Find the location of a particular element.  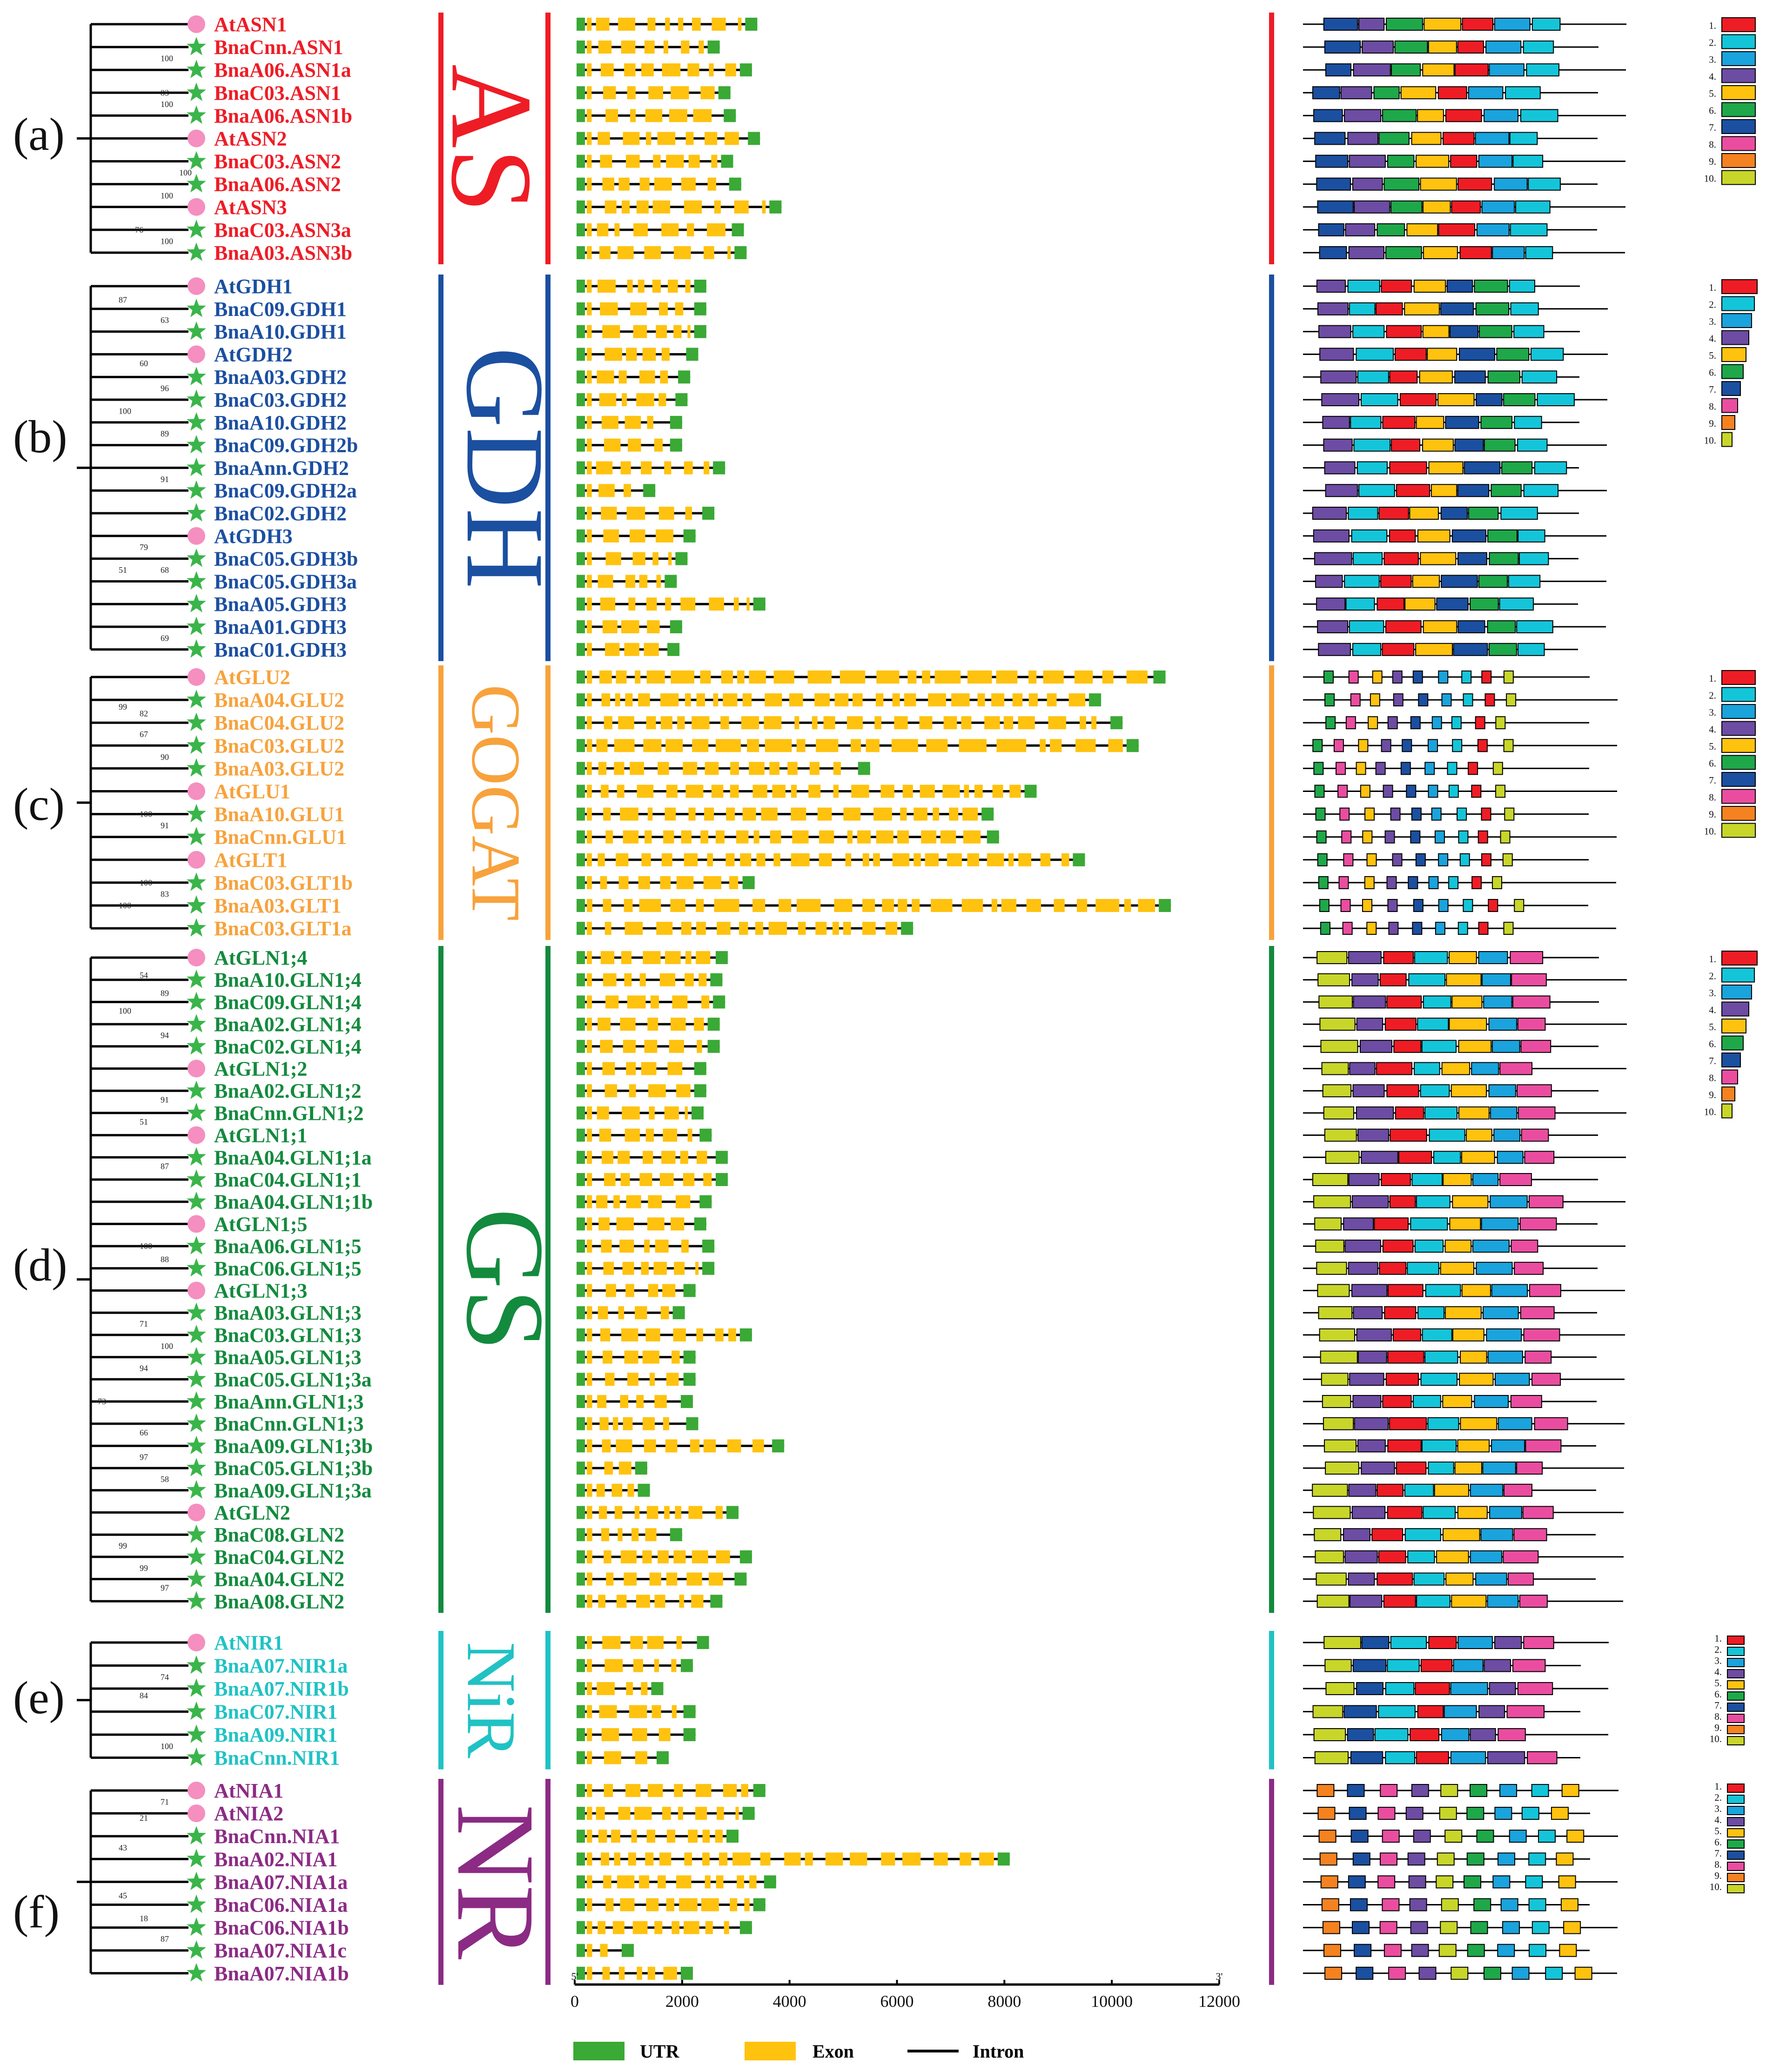

gene-label: BnaAnn.GDH2 is located at coordinates (281, 468).